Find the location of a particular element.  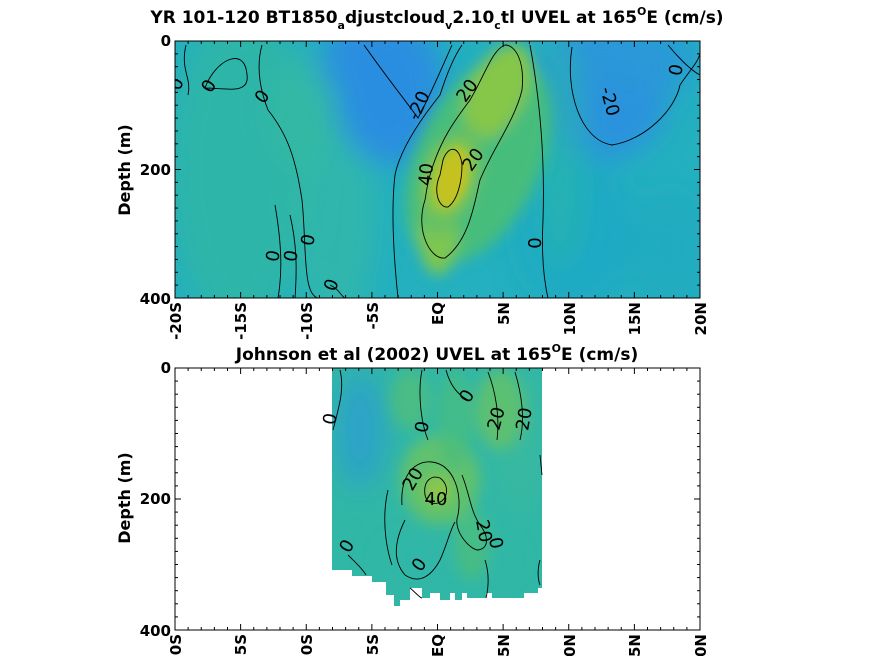

top-contour-zero-eq-west is located at coordinates (427, 171).